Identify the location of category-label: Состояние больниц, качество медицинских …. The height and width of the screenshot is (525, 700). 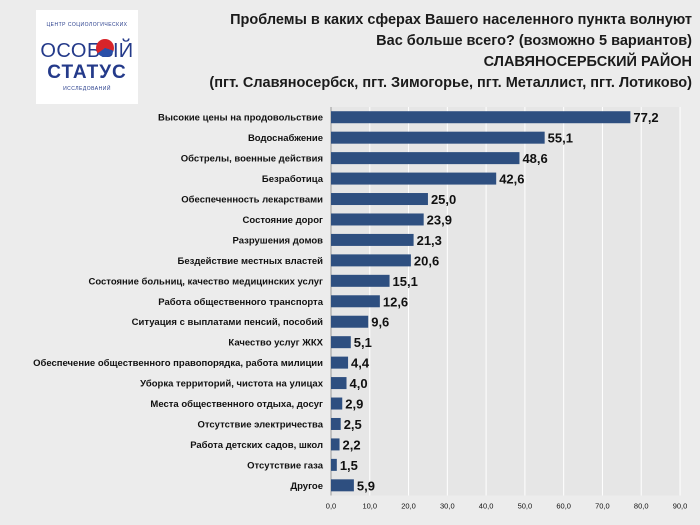
(205, 281).